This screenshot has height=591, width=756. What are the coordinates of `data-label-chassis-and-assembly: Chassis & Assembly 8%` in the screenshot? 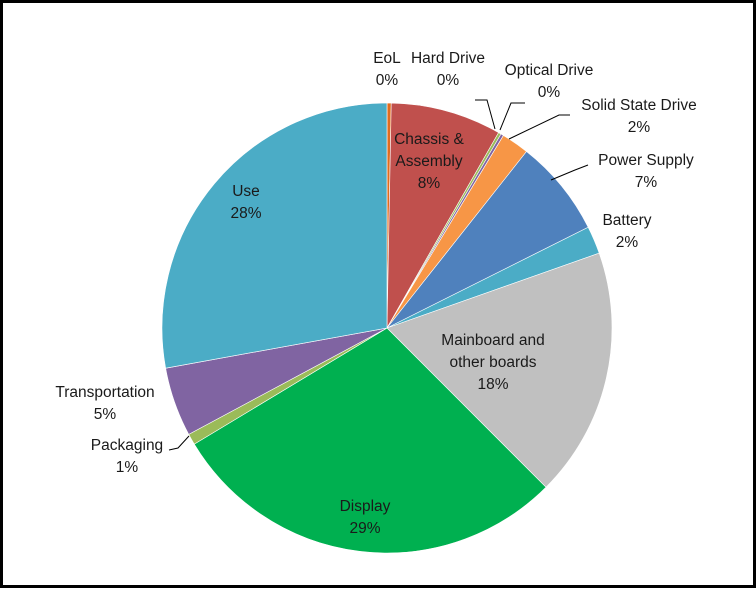 It's located at (429, 161).